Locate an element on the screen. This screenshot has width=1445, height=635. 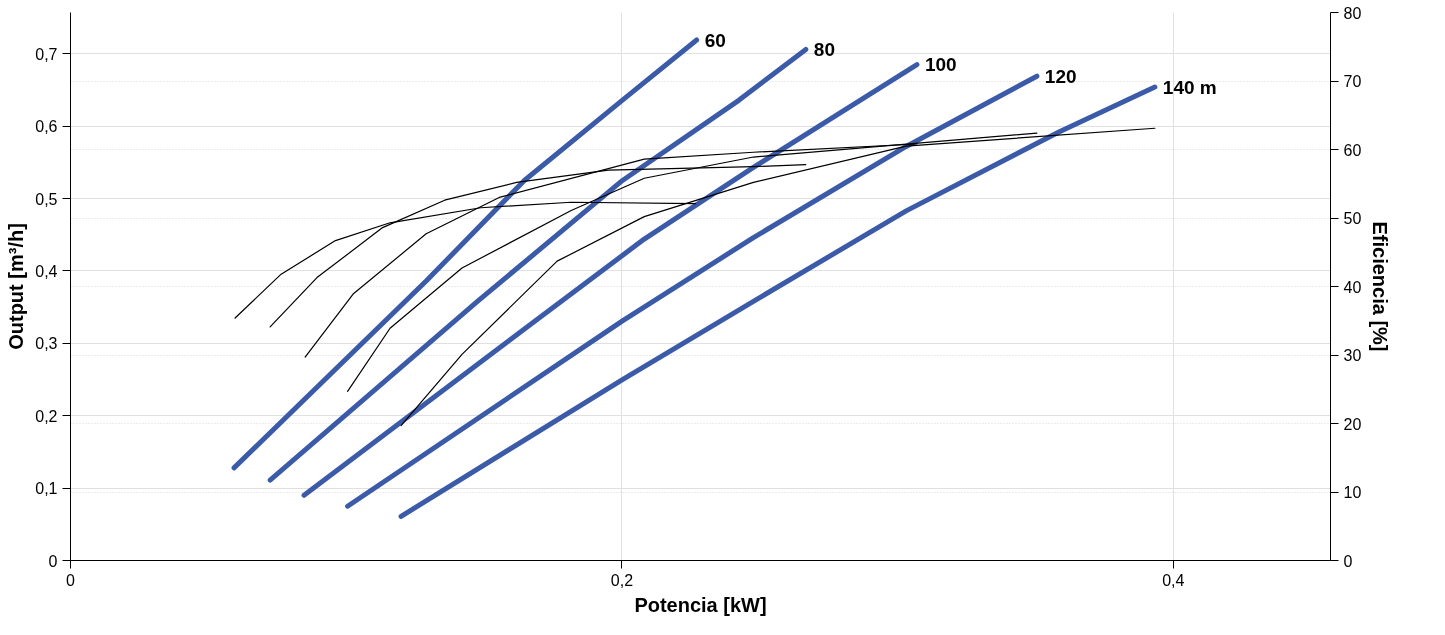
y2-axis-title: Eficiencia [%] is located at coordinates (1380, 286).